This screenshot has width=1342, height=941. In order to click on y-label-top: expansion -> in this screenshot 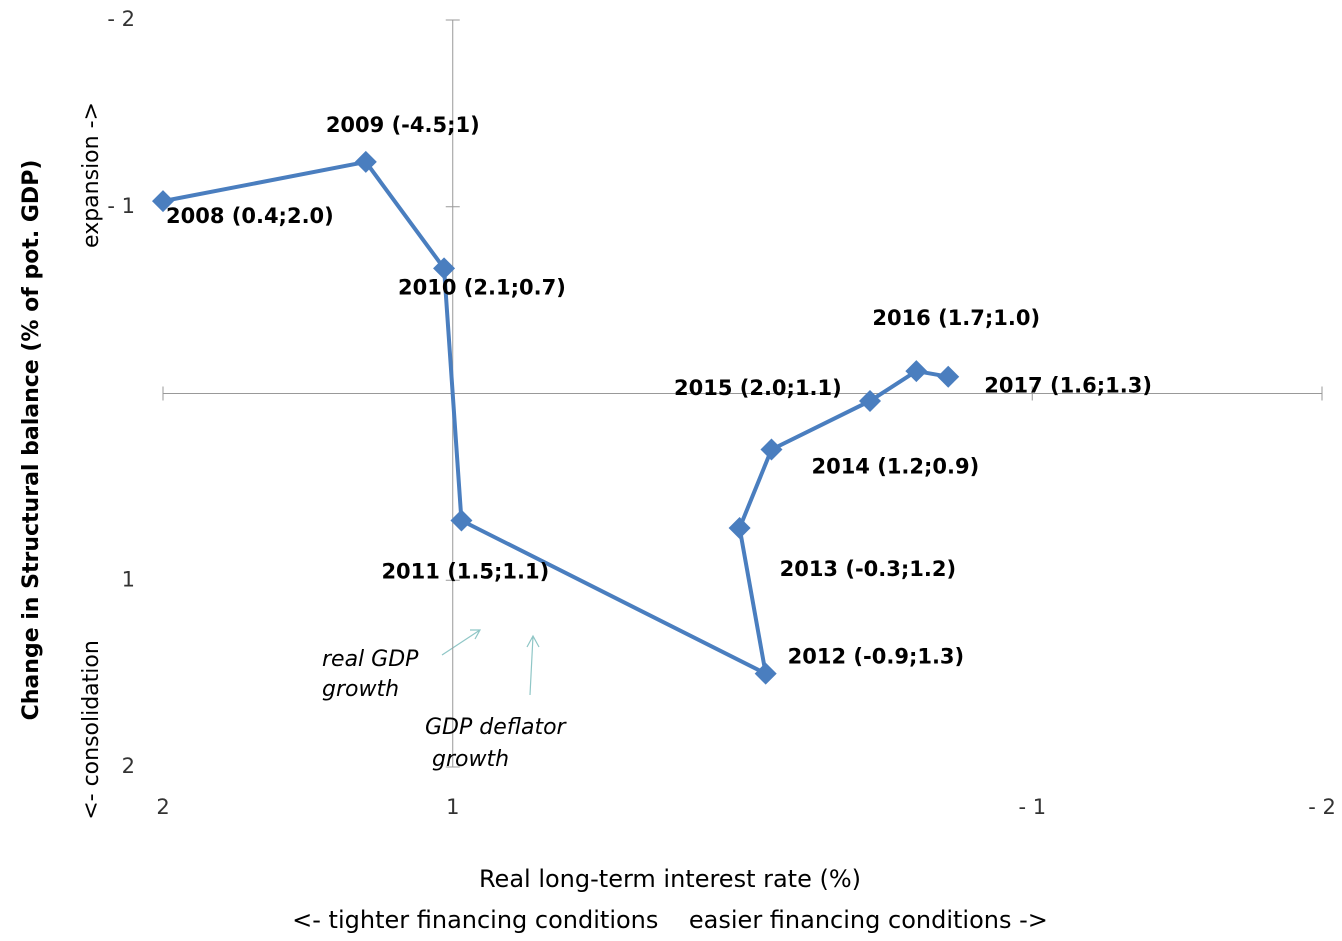, I will do `click(91, 175)`.